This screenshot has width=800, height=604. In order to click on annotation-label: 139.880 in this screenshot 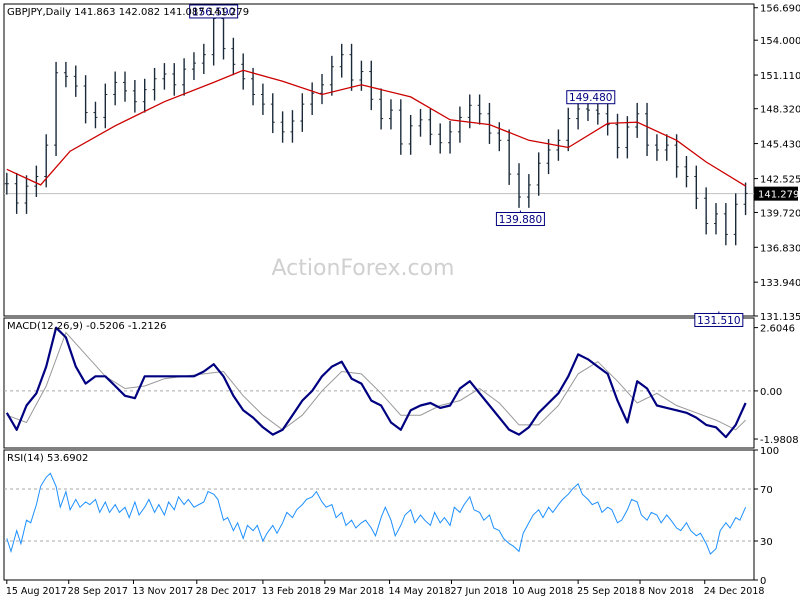, I will do `click(520, 220)`.